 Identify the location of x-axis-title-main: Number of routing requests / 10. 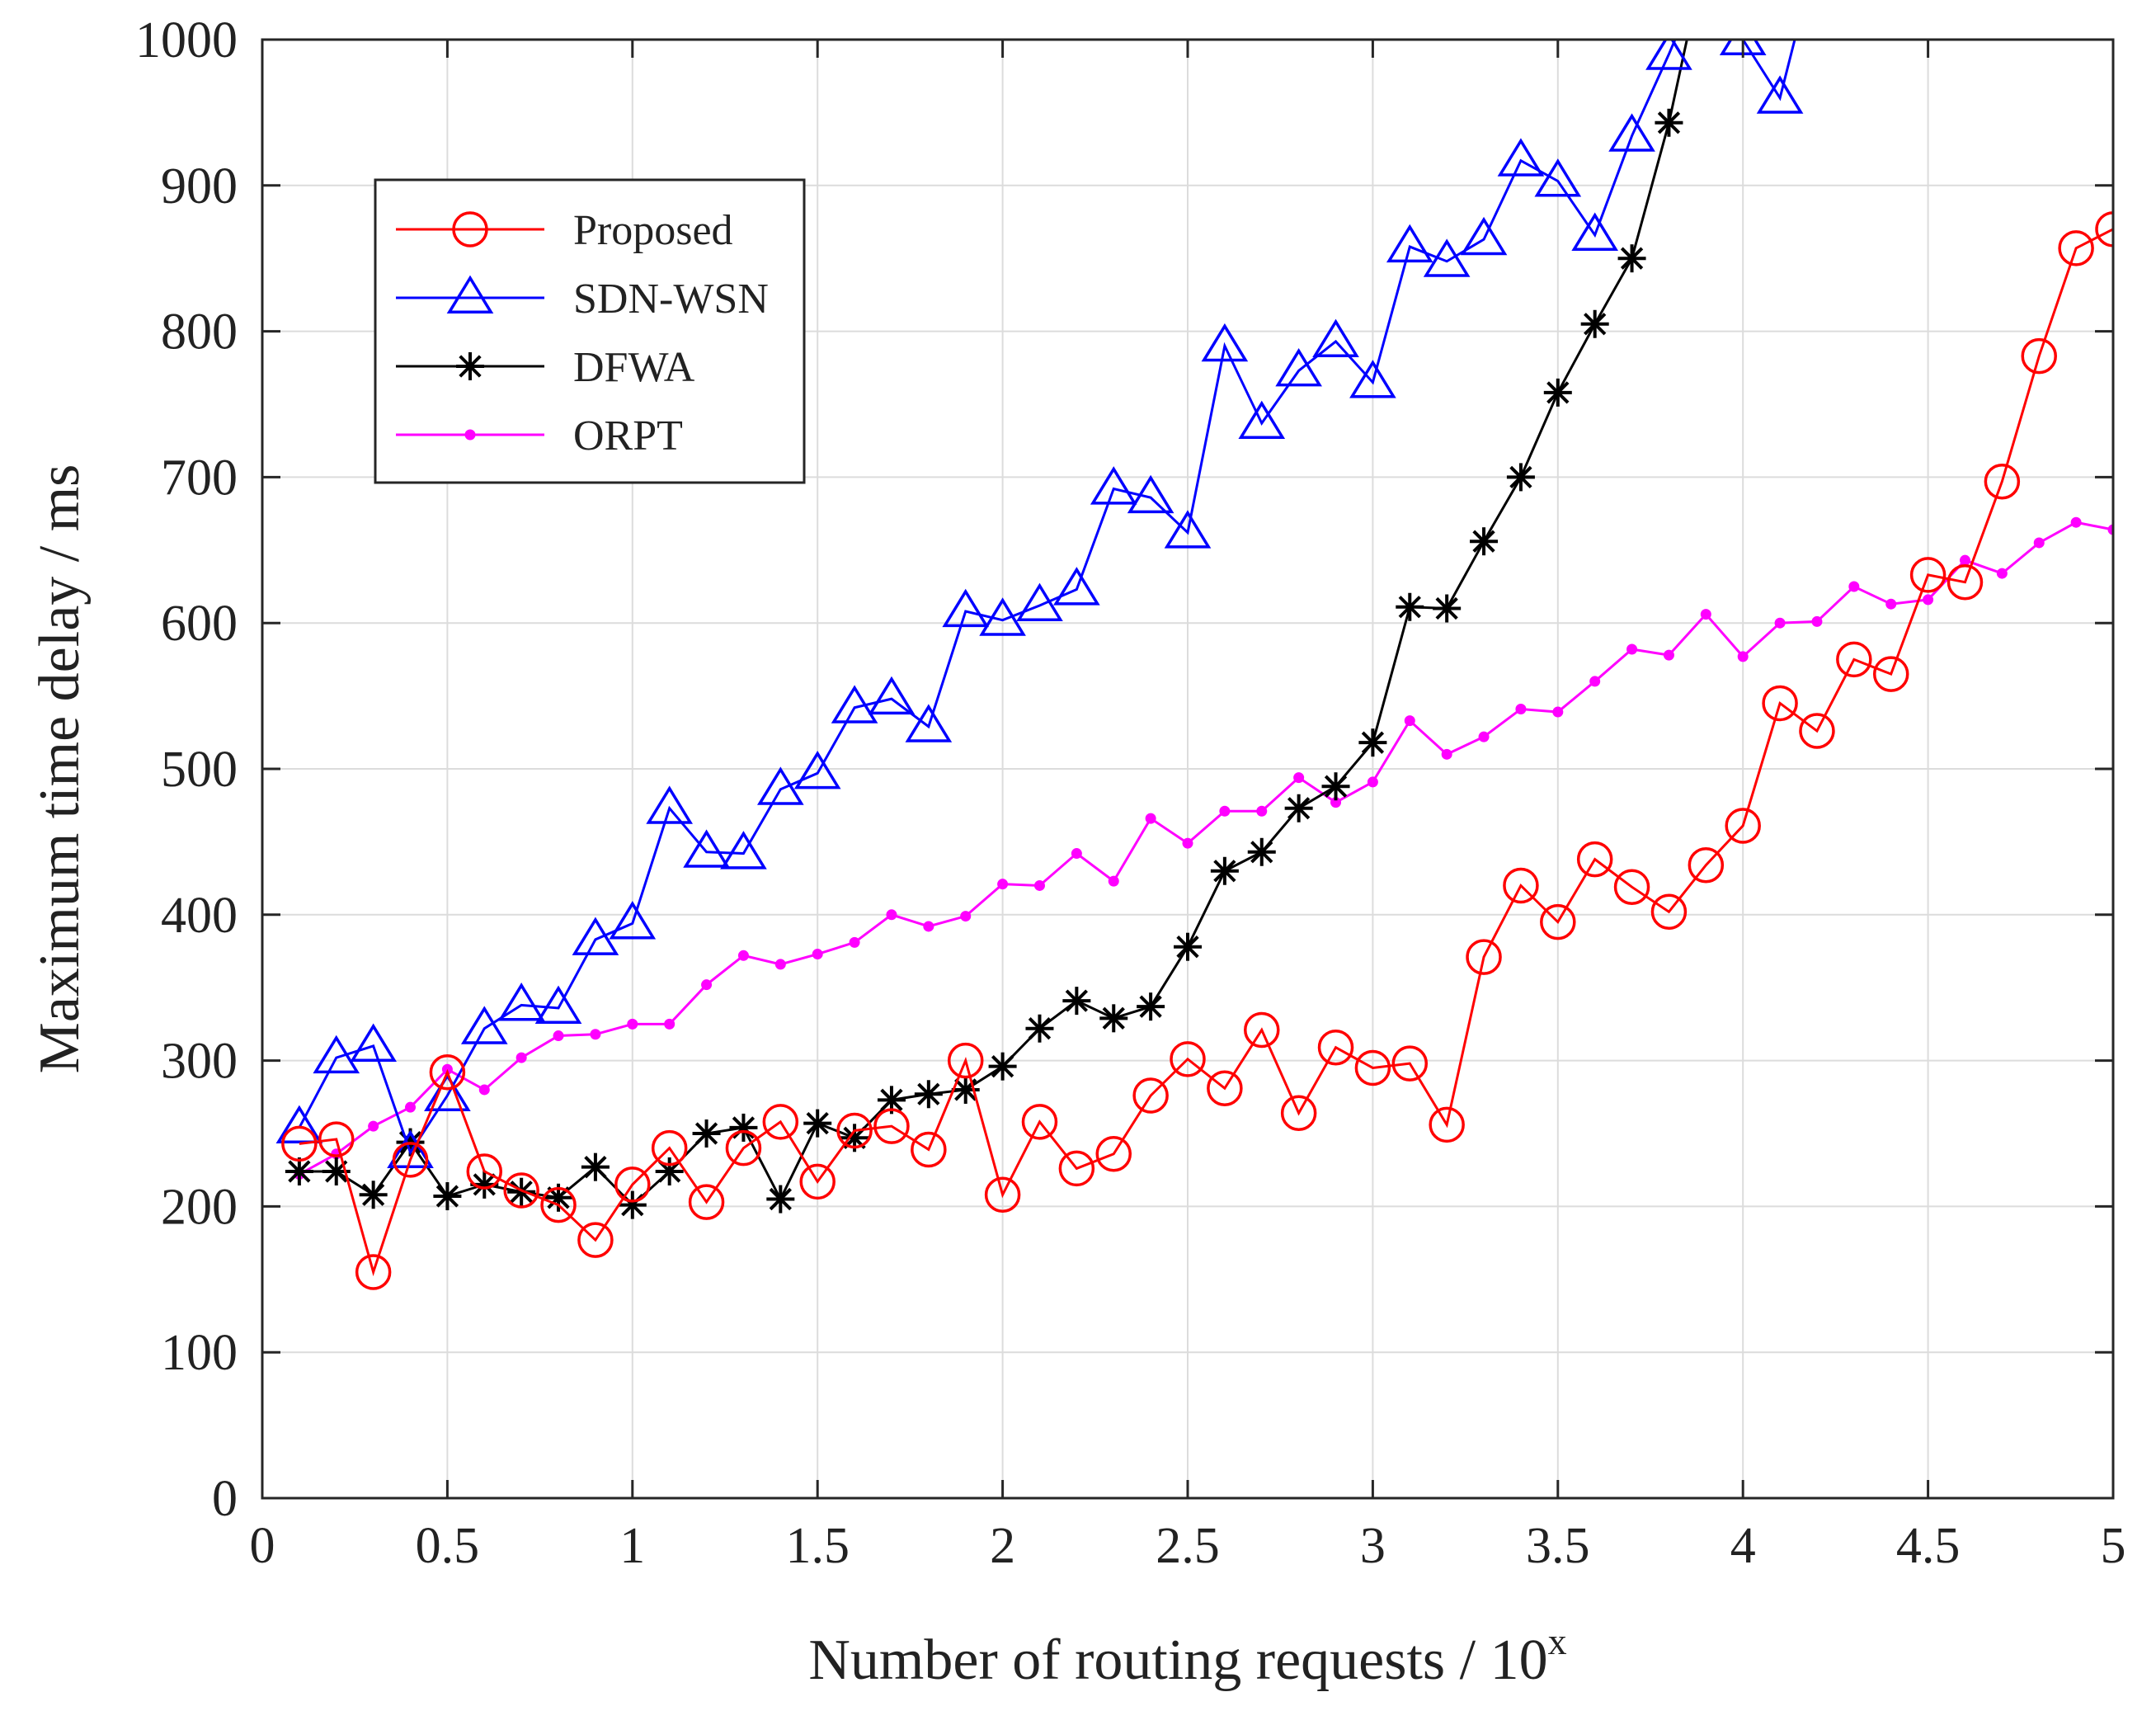
(1177, 1660).